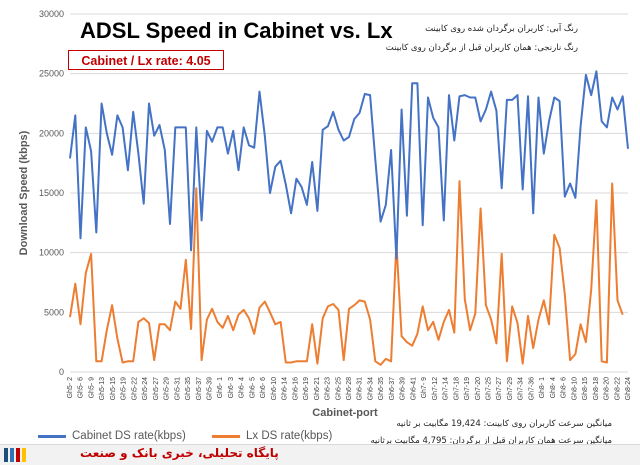  I want to click on x-tick-label-37: Gh7-19, so click(467, 388).